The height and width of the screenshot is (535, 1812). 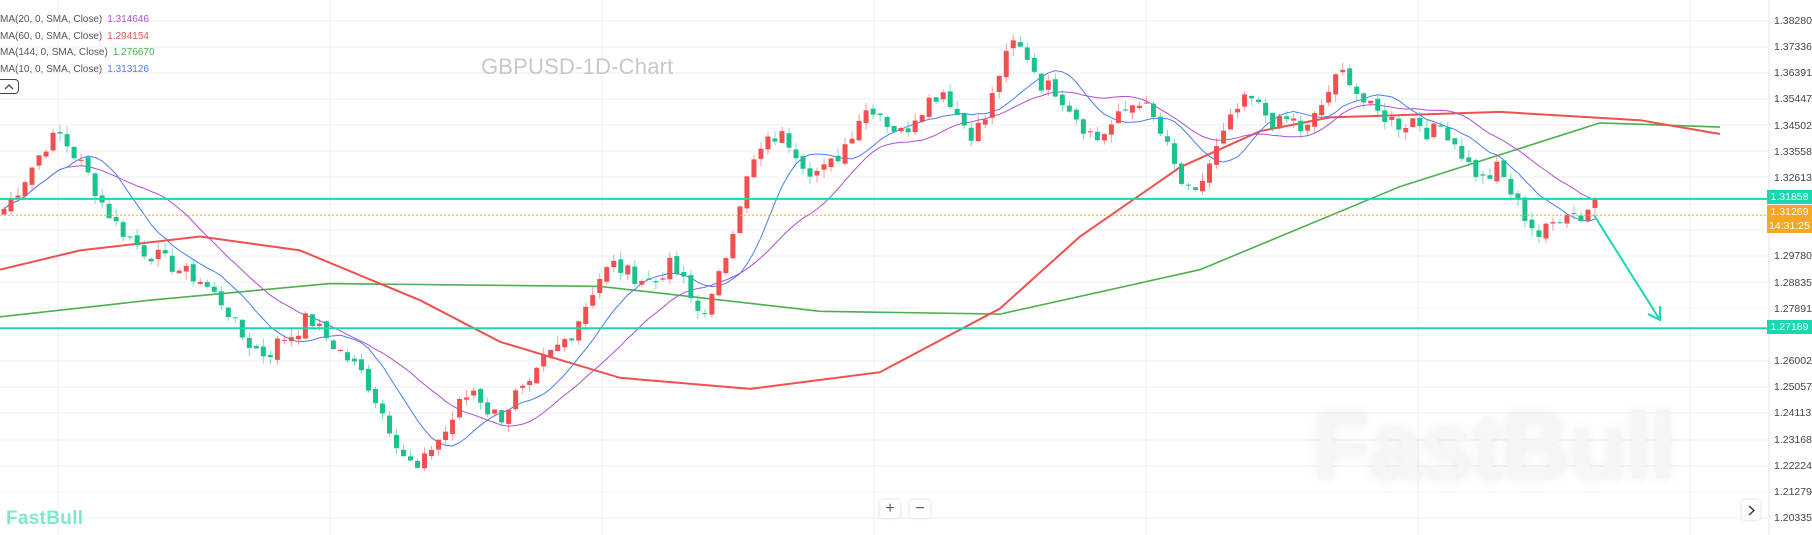 What do you see at coordinates (1793, 361) in the screenshot?
I see `price-axis-tick: 1.26002` at bounding box center [1793, 361].